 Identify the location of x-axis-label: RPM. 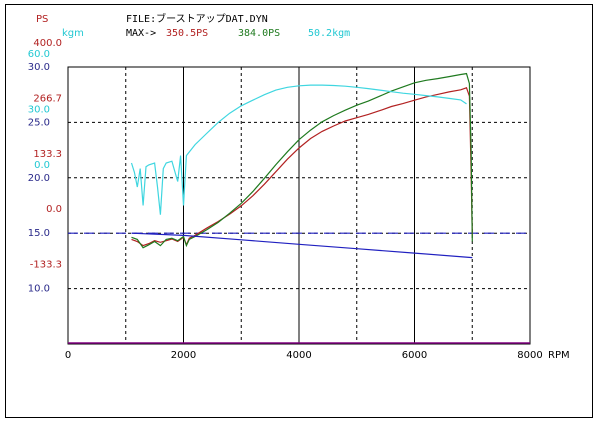
(559, 355).